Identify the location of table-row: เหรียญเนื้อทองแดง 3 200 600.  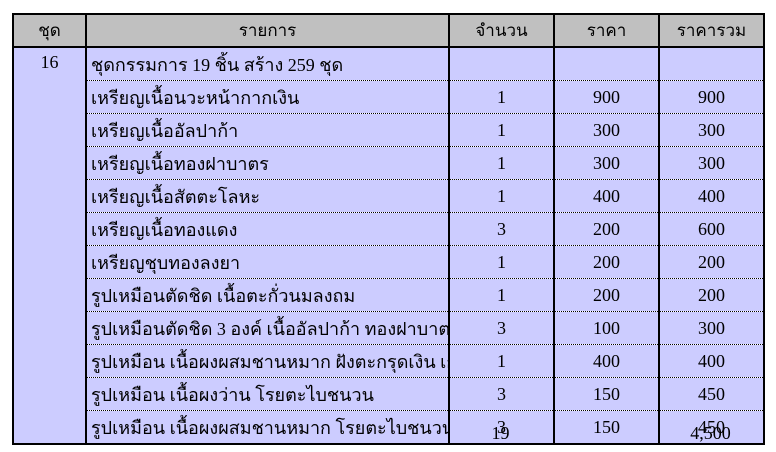
(389, 229).